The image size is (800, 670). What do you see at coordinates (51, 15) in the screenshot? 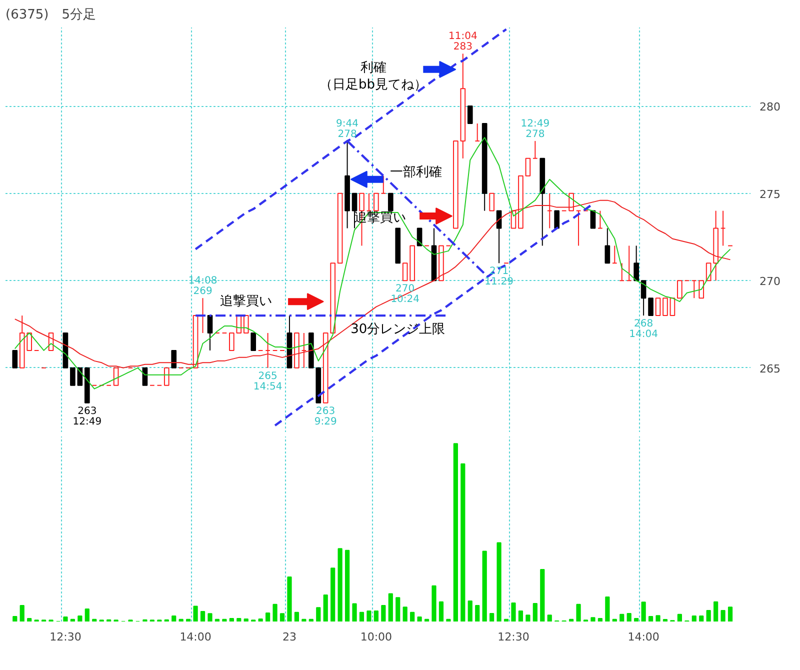
I see `chart-title: (6375) 5分足` at bounding box center [51, 15].